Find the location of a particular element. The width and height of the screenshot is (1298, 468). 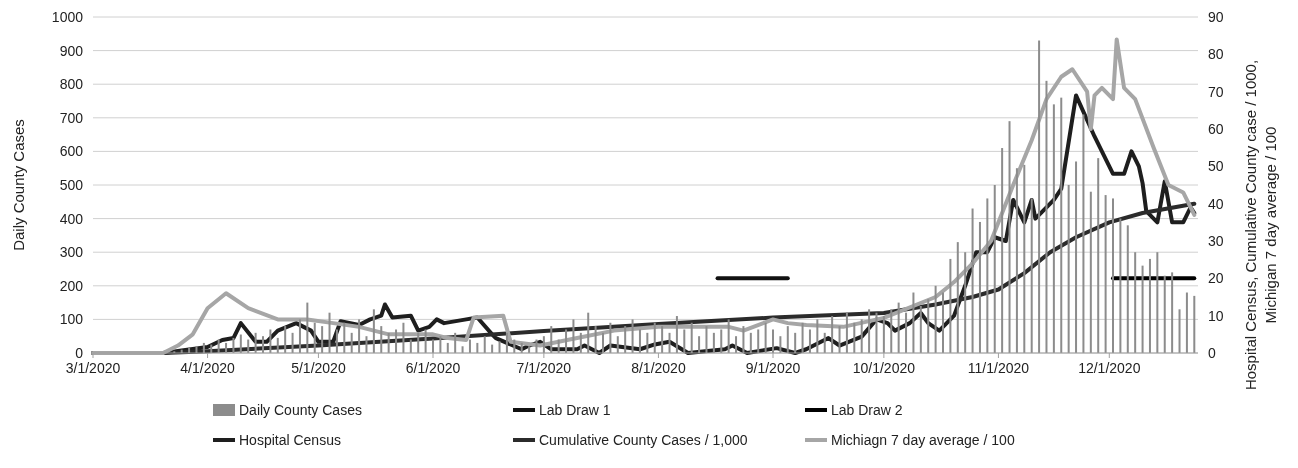

y2-tick-label: 60 is located at coordinates (1216, 129).